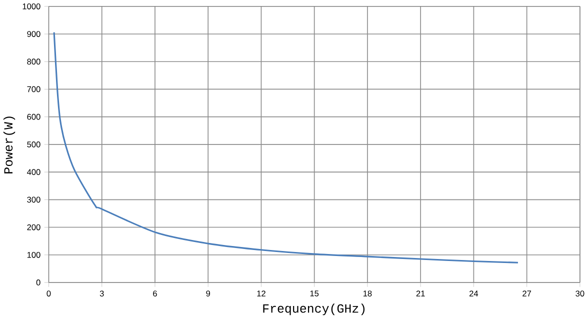 This screenshot has height=319, width=588. I want to click on x-tick-label: 6, so click(155, 293).